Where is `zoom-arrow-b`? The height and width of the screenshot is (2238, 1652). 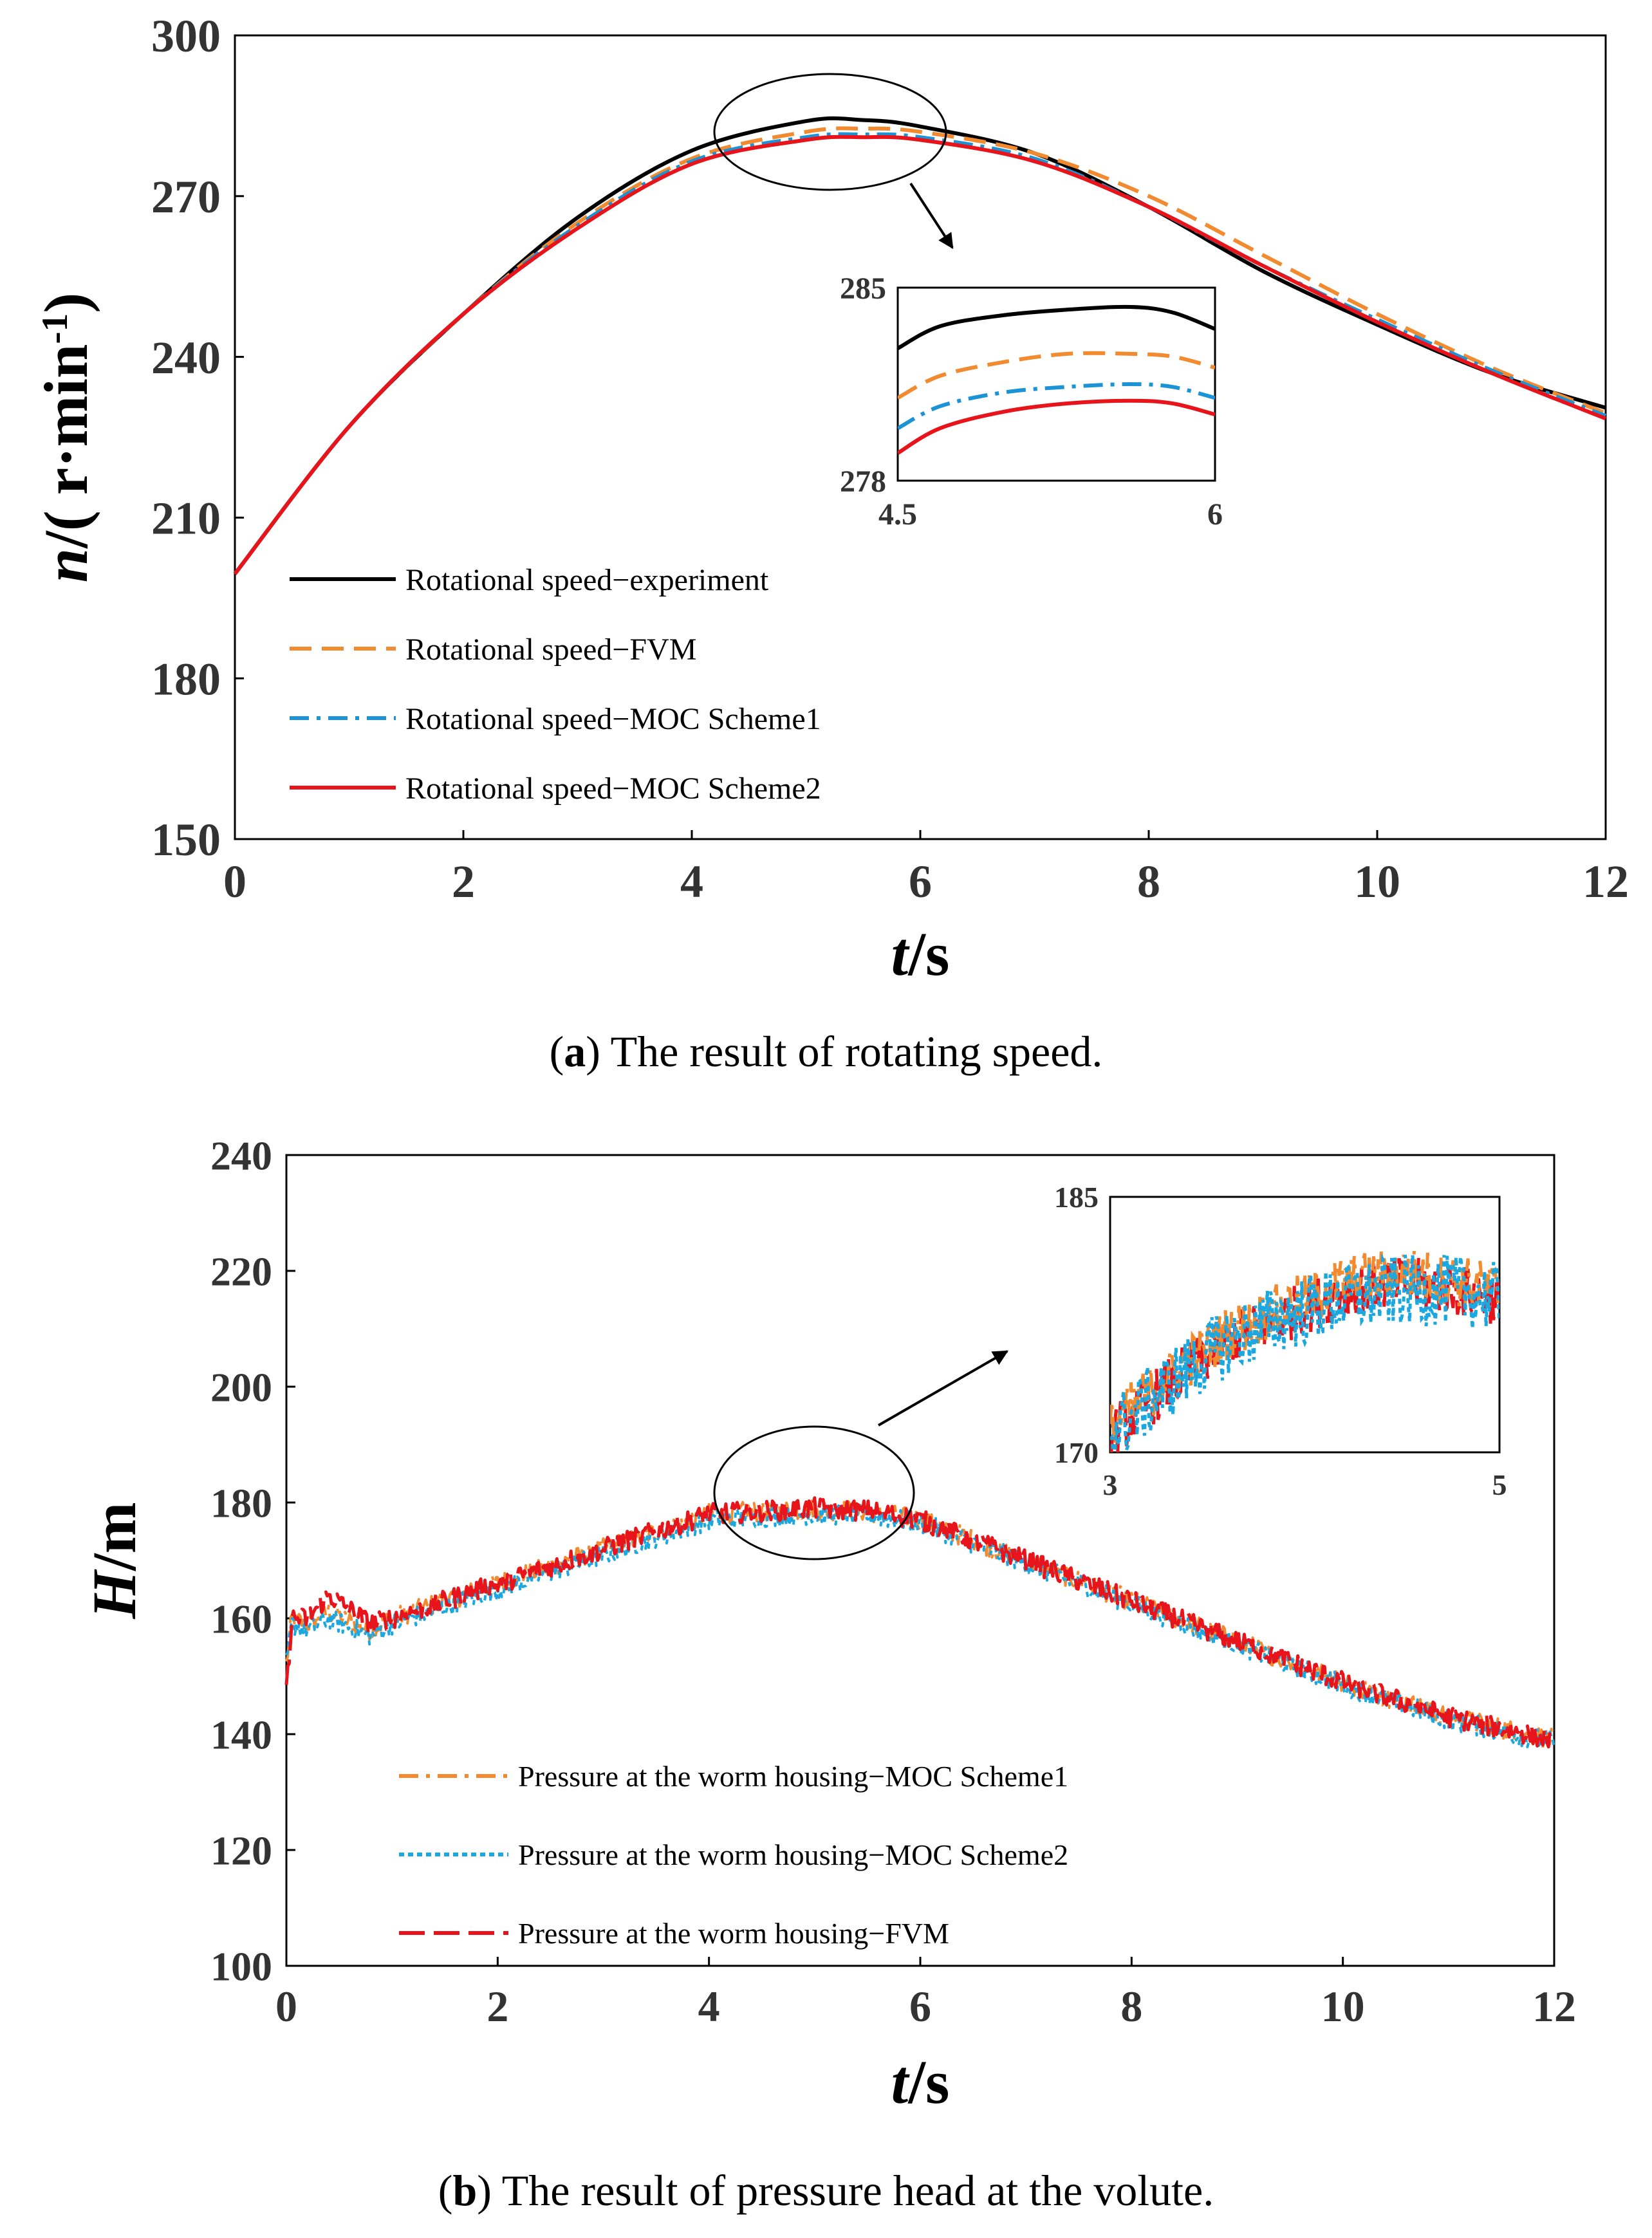
zoom-arrow-b is located at coordinates (944, 1388).